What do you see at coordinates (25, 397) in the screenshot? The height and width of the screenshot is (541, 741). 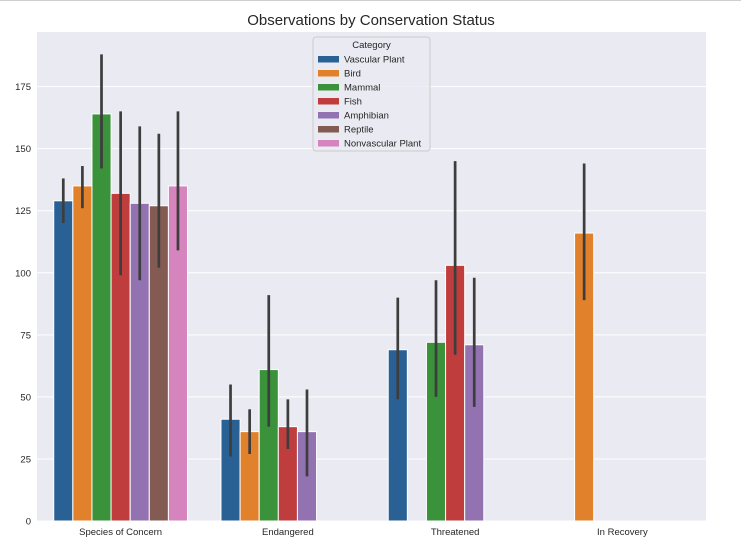 I see `y-tick-label: 50` at bounding box center [25, 397].